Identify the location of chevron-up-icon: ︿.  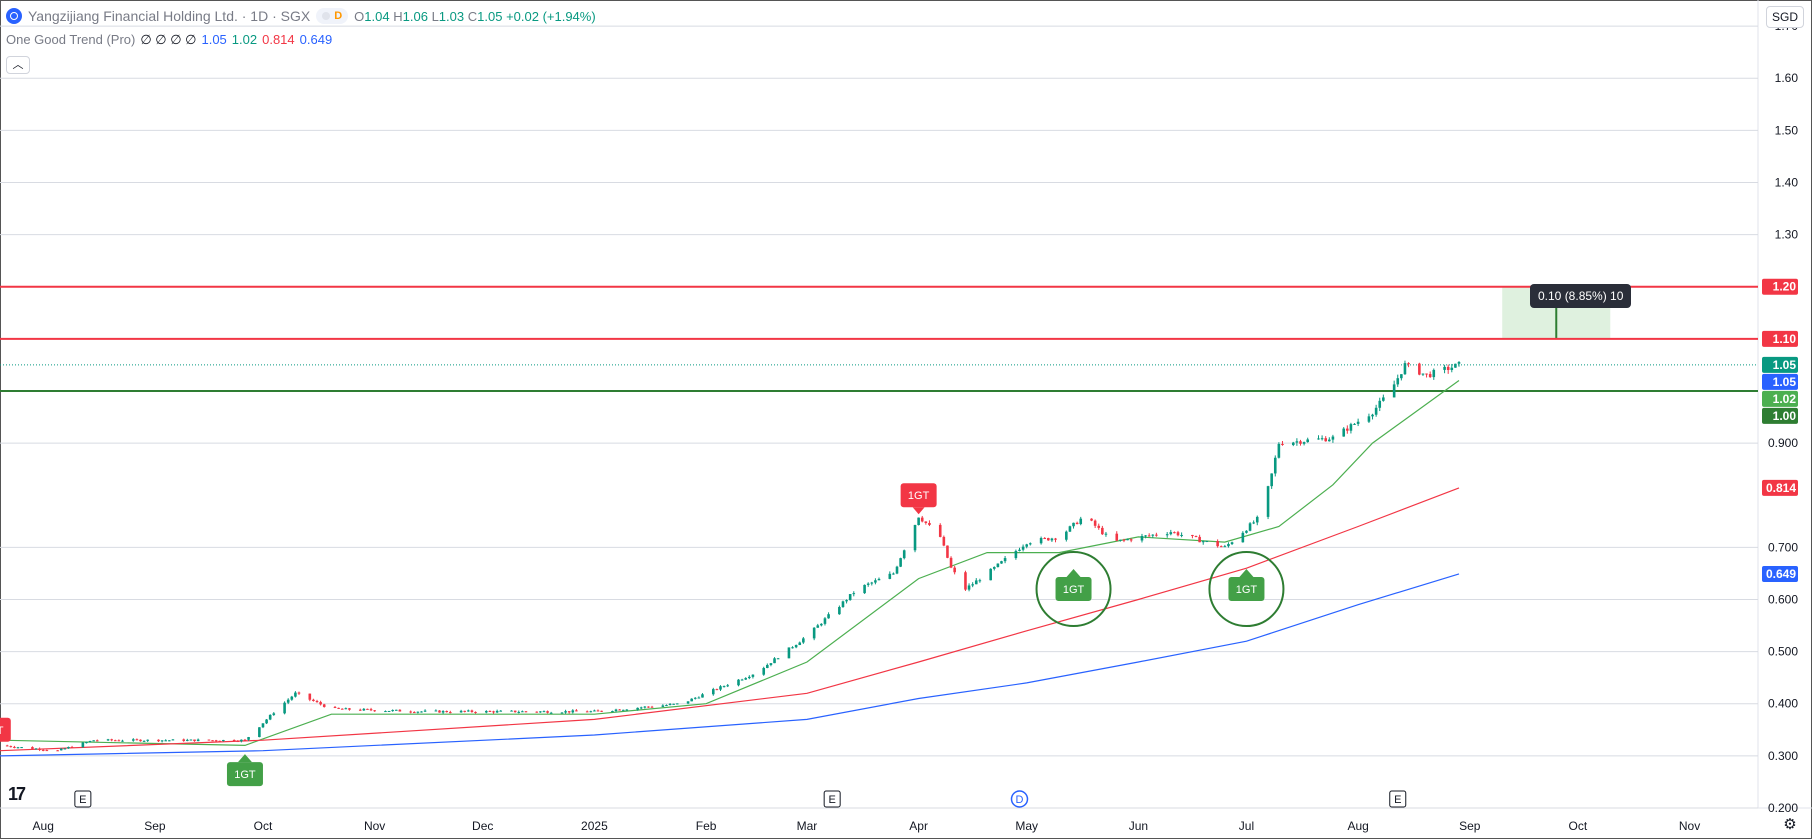
(18, 65).